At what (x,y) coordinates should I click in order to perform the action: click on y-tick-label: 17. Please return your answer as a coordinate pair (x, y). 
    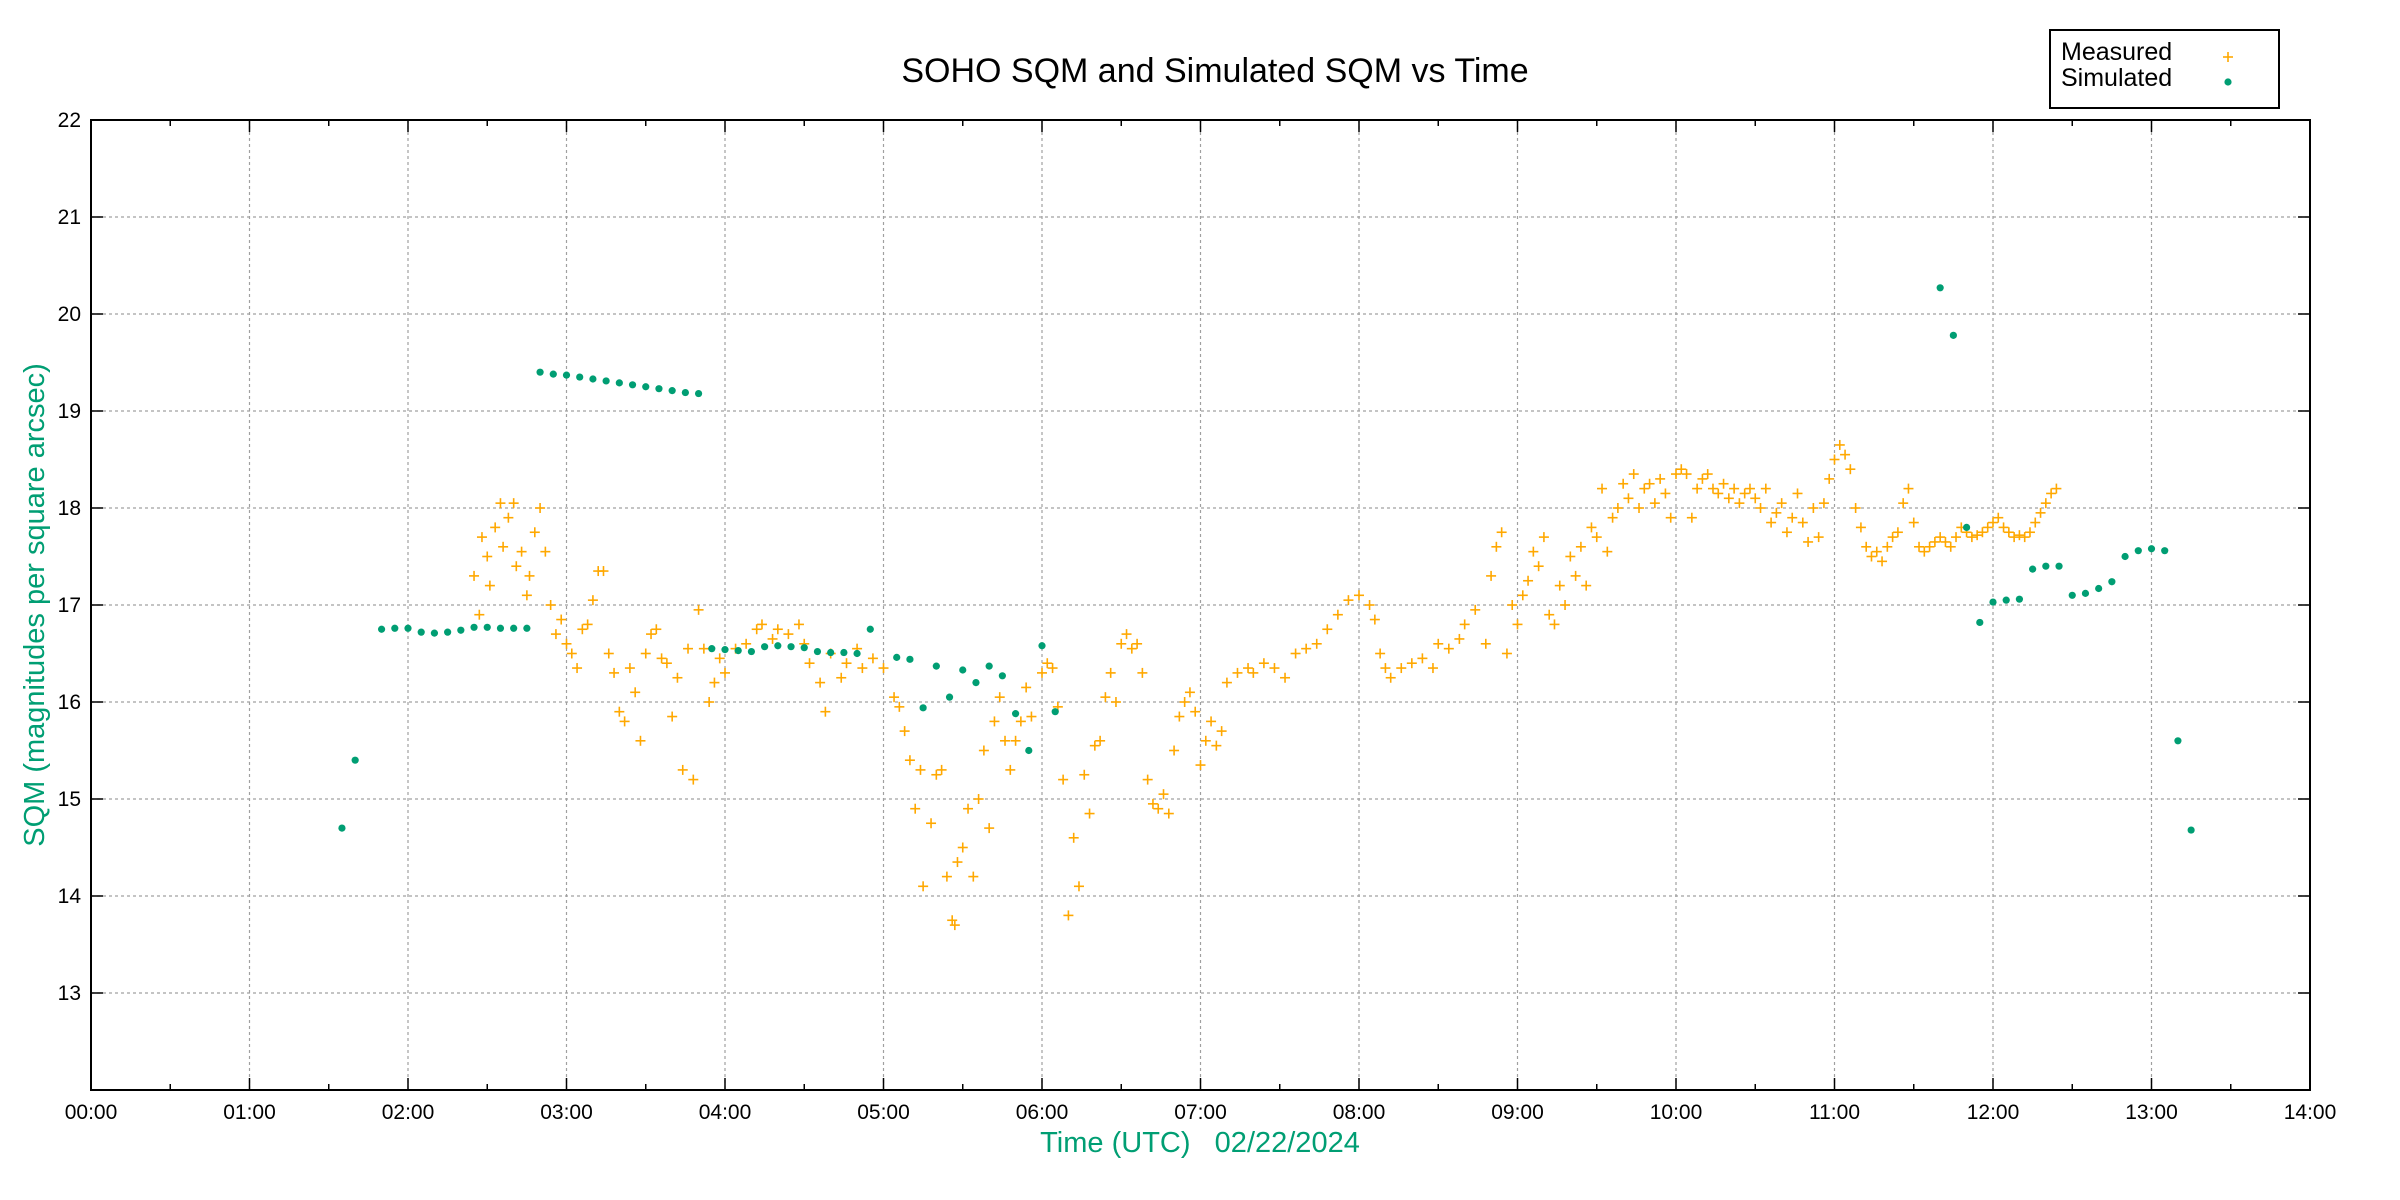
    Looking at the image, I should click on (69, 605).